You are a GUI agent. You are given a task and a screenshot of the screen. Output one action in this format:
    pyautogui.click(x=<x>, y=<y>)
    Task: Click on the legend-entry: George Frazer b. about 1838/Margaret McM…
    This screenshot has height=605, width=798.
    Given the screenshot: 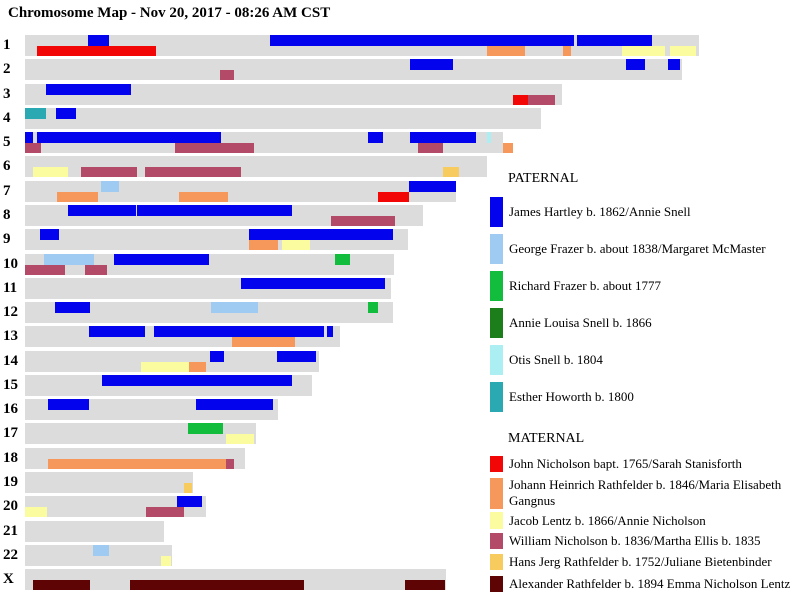 What is the action you would take?
    pyautogui.click(x=643, y=249)
    